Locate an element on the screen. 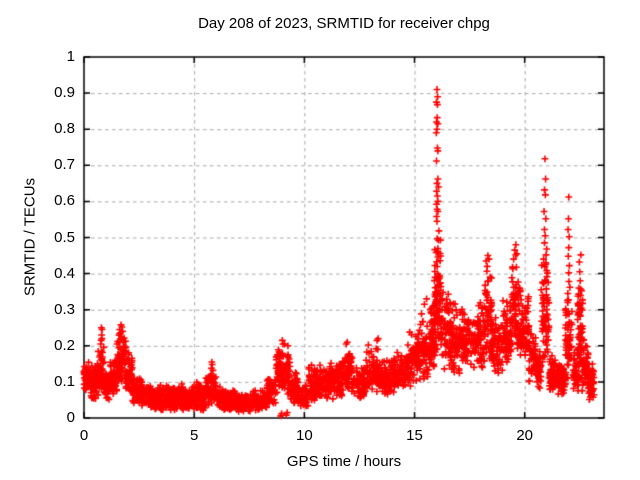 The height and width of the screenshot is (480, 640). y-tick-label-0.9: 0.9 is located at coordinates (64, 93).